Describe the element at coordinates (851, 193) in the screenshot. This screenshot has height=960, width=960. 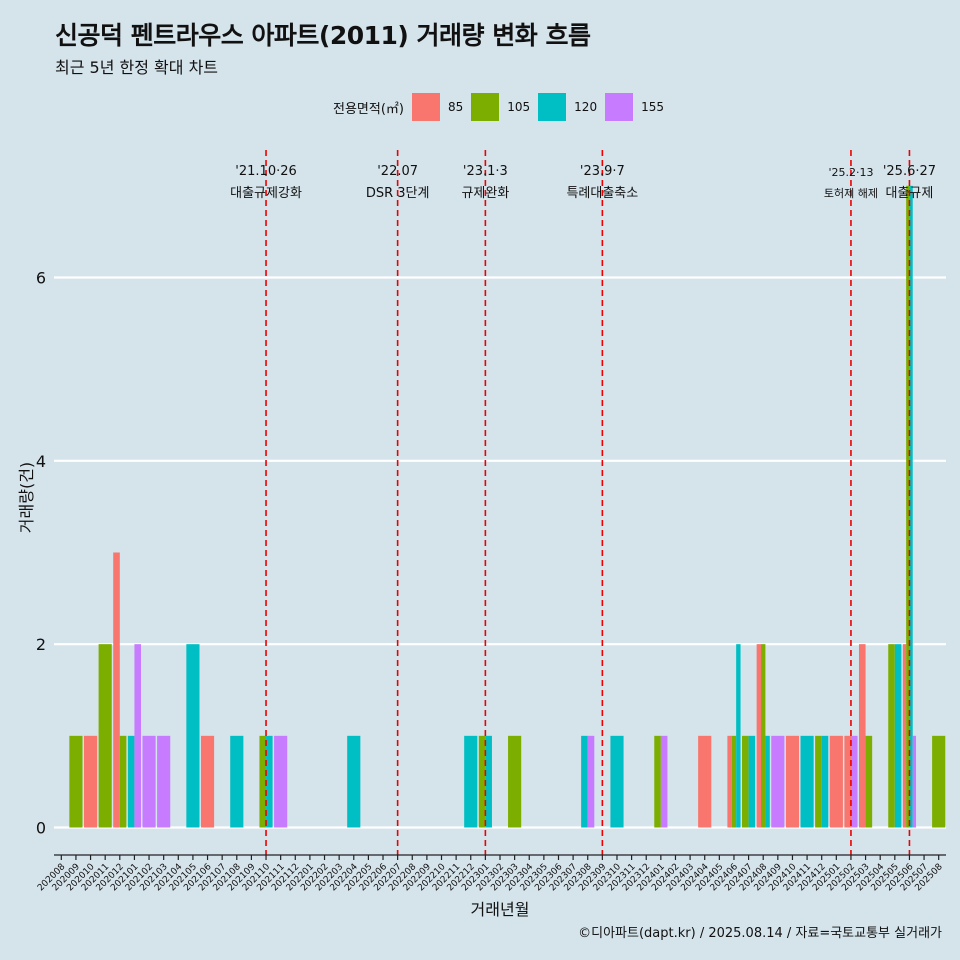
I see `event-name-label-202502: 토허제 해제` at that location.